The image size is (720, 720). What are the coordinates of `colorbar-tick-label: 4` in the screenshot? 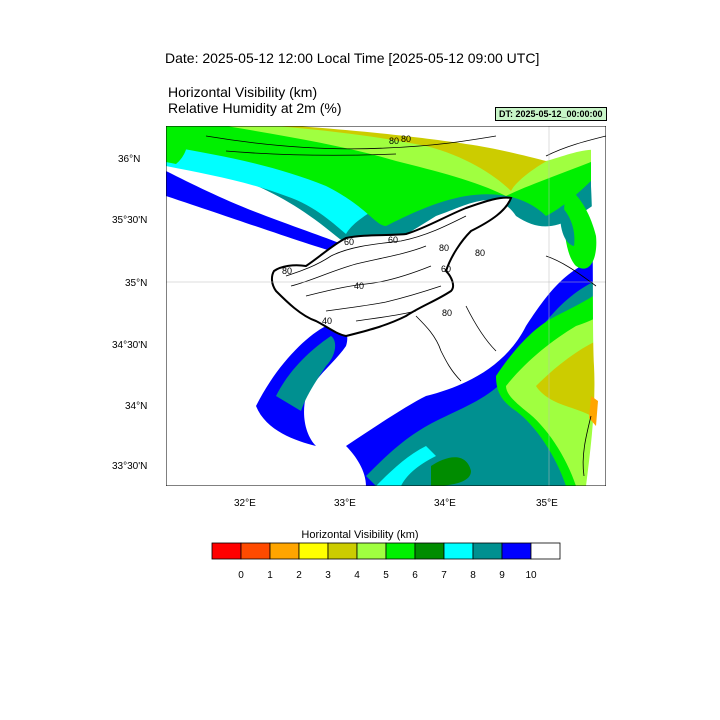 It's located at (357, 575).